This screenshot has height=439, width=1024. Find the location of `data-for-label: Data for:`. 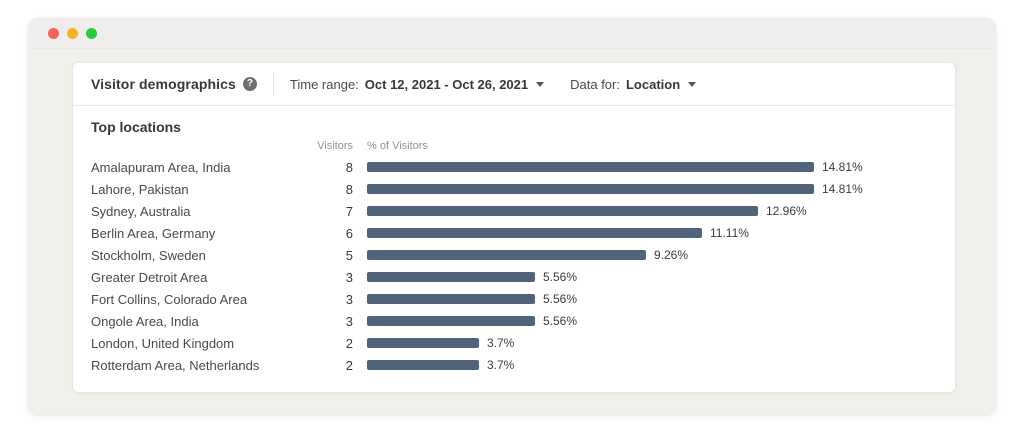

data-for-label: Data for: is located at coordinates (595, 84).